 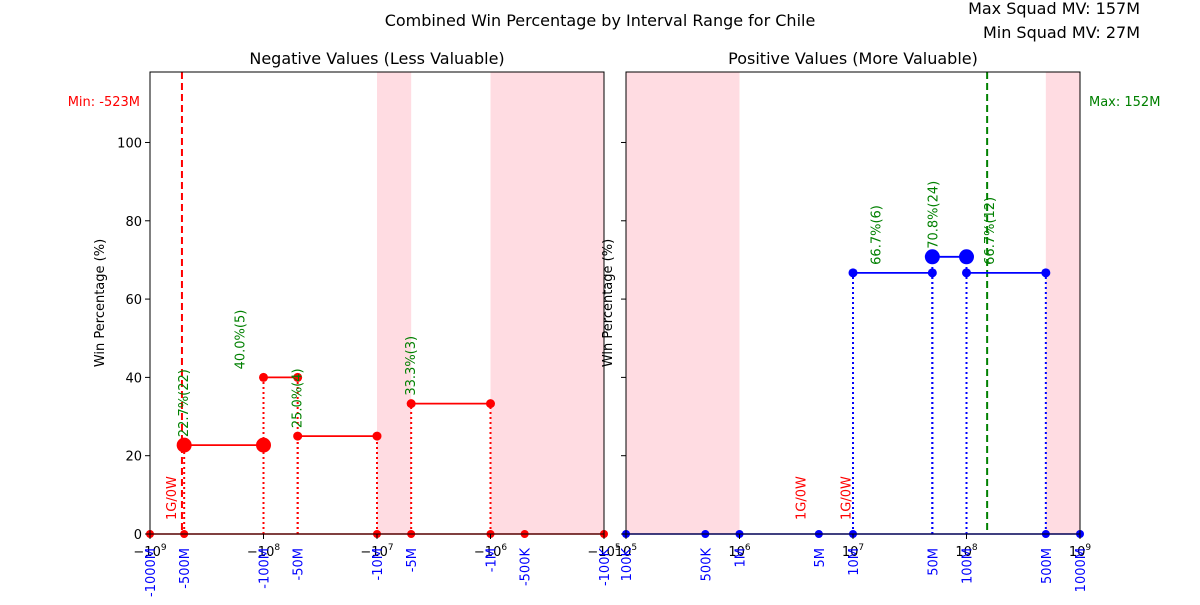 What do you see at coordinates (1124, 102) in the screenshot?
I see `max-line-label: Max: 152M` at bounding box center [1124, 102].